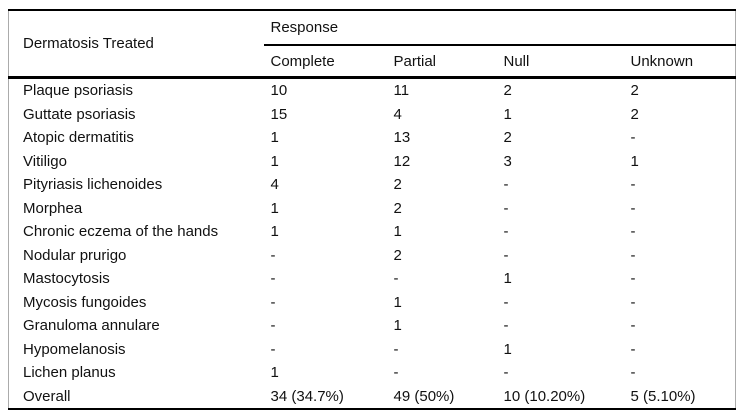  What do you see at coordinates (402, 161) in the screenshot?
I see `cell-partial: 12` at bounding box center [402, 161].